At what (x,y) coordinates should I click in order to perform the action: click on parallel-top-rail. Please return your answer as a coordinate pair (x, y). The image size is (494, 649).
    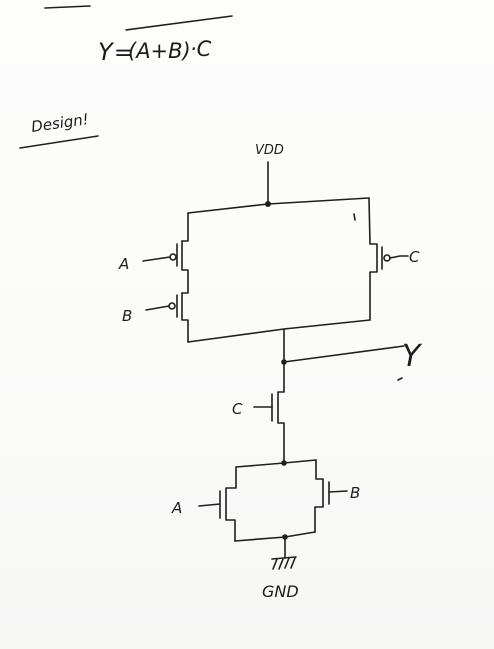
    Looking at the image, I should click on (276, 463).